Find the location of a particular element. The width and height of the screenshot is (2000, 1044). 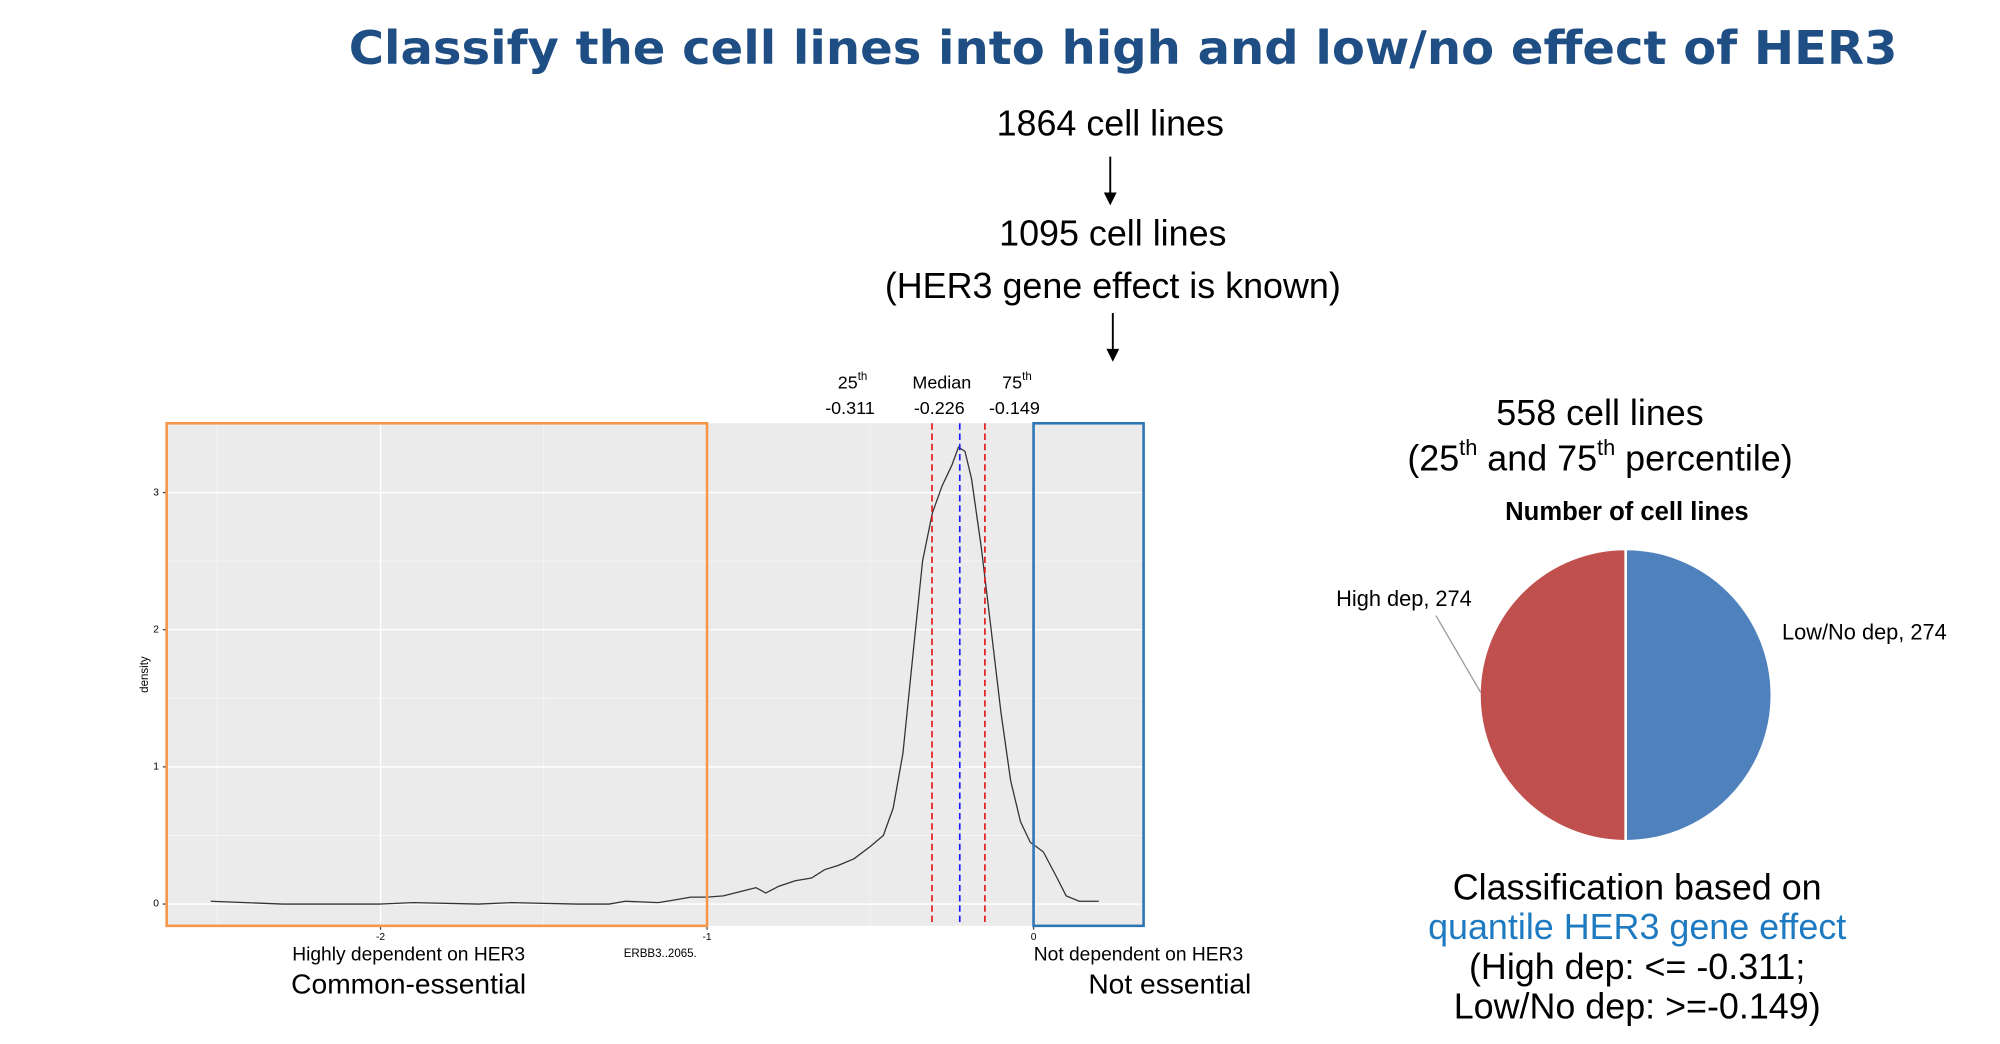

flow-step: 1864 cell lines is located at coordinates (1110, 123).